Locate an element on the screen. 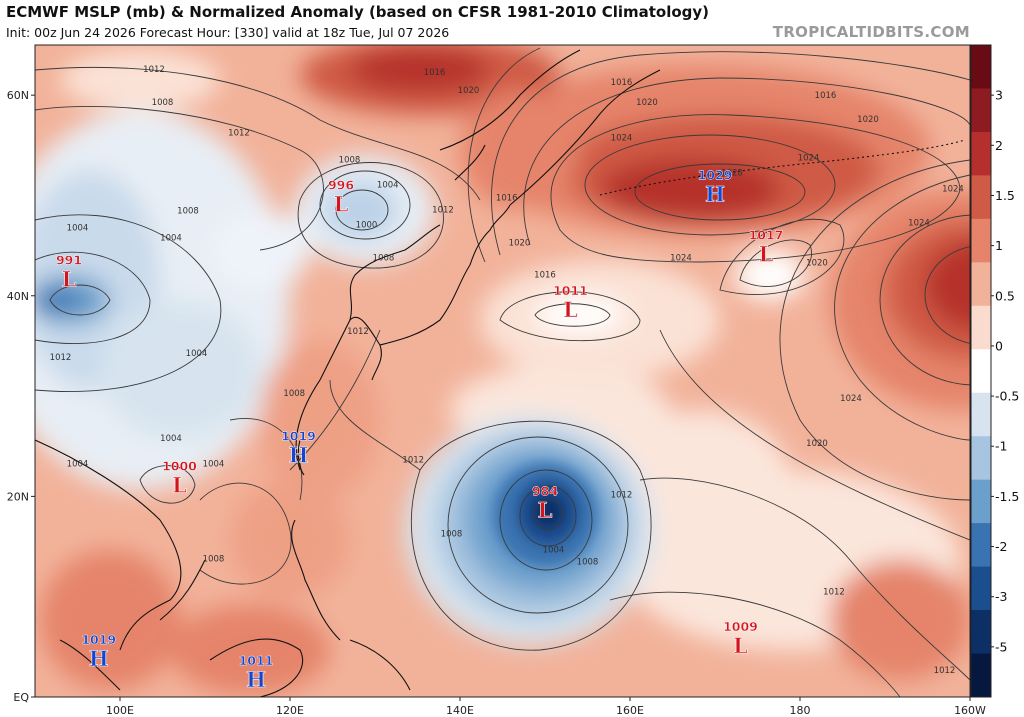 This screenshot has height=717, width=1024. colorbar-frame is located at coordinates (981, 371).